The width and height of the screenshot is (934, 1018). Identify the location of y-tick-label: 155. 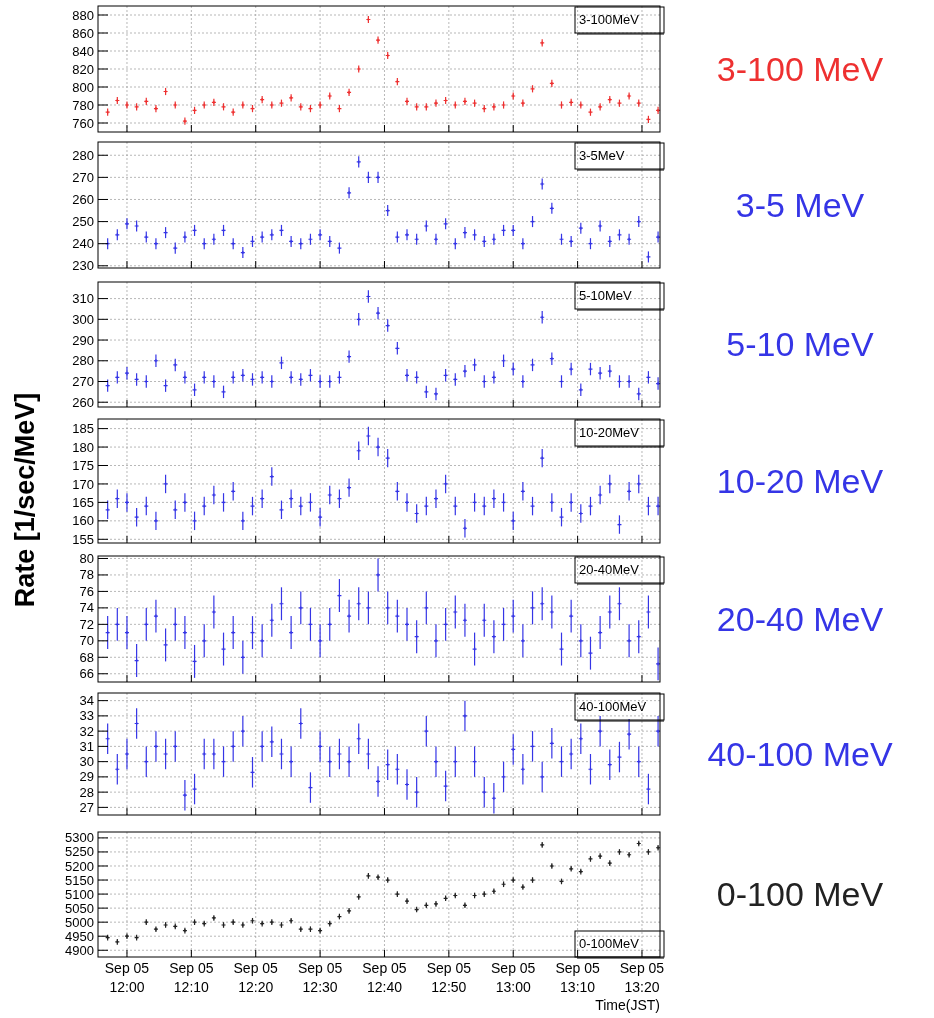
(83, 539).